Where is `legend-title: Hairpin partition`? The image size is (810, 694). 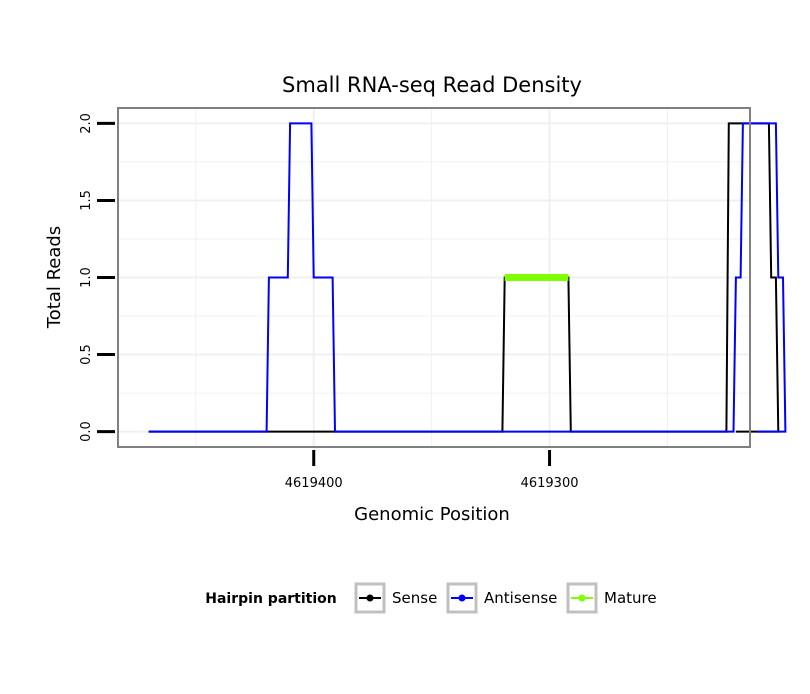
legend-title: Hairpin partition is located at coordinates (270, 599).